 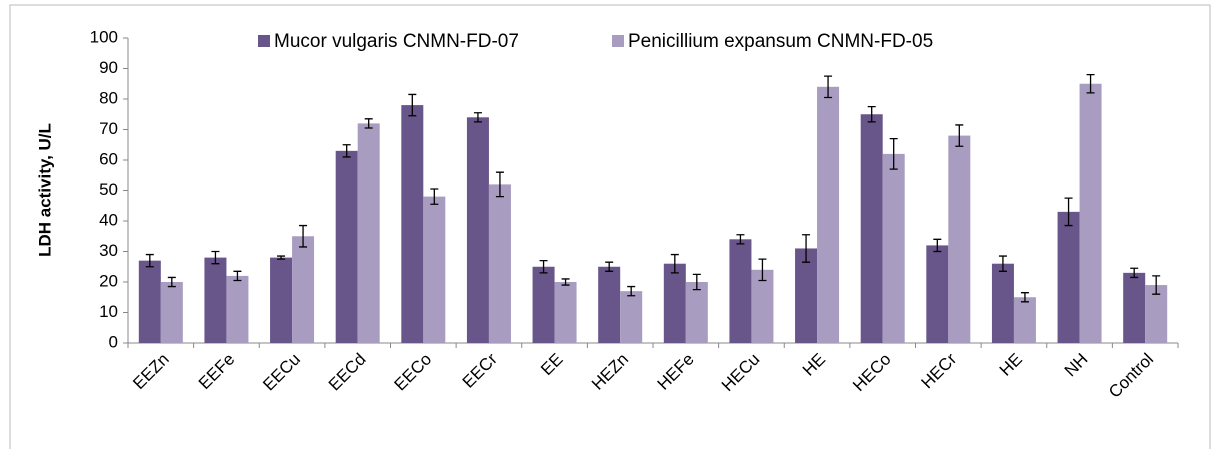 What do you see at coordinates (480, 370) in the screenshot?
I see `x-tick-label: EECr` at bounding box center [480, 370].